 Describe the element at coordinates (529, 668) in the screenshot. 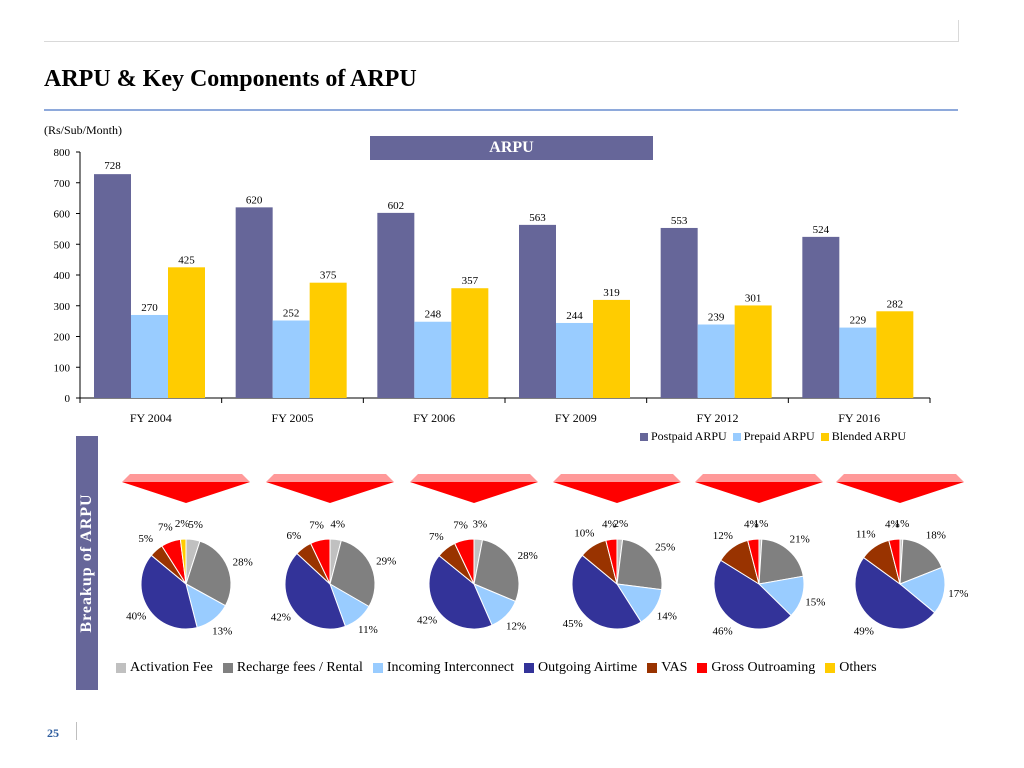

I see `legend-swatch-outgoing` at that location.